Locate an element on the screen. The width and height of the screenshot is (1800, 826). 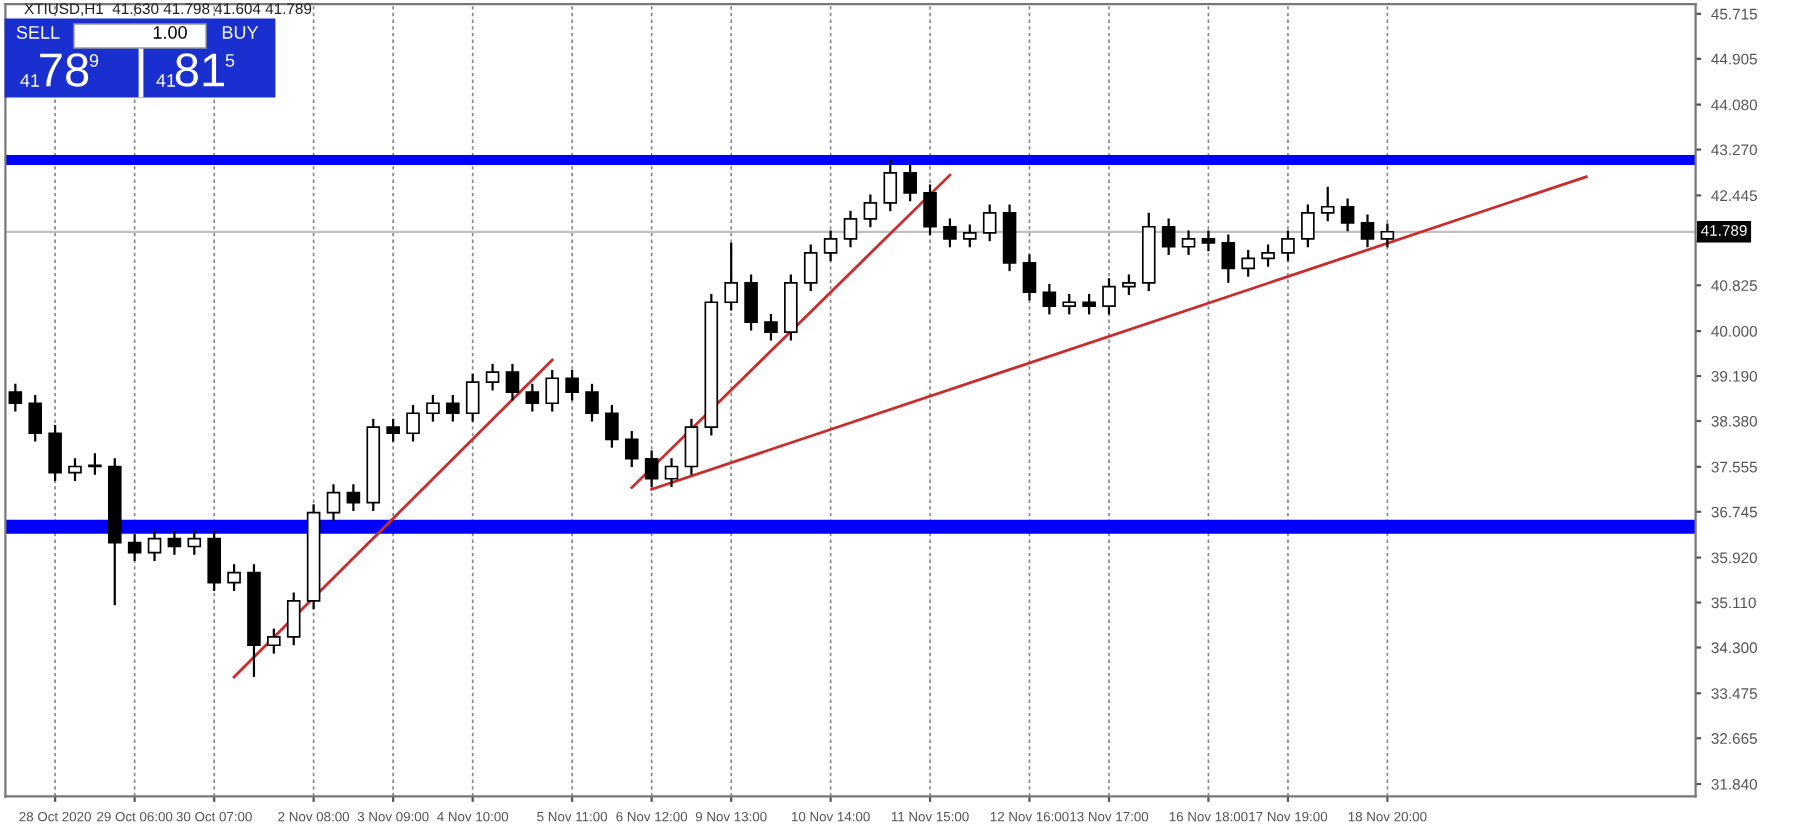
annotation: BUY is located at coordinates (240, 32).